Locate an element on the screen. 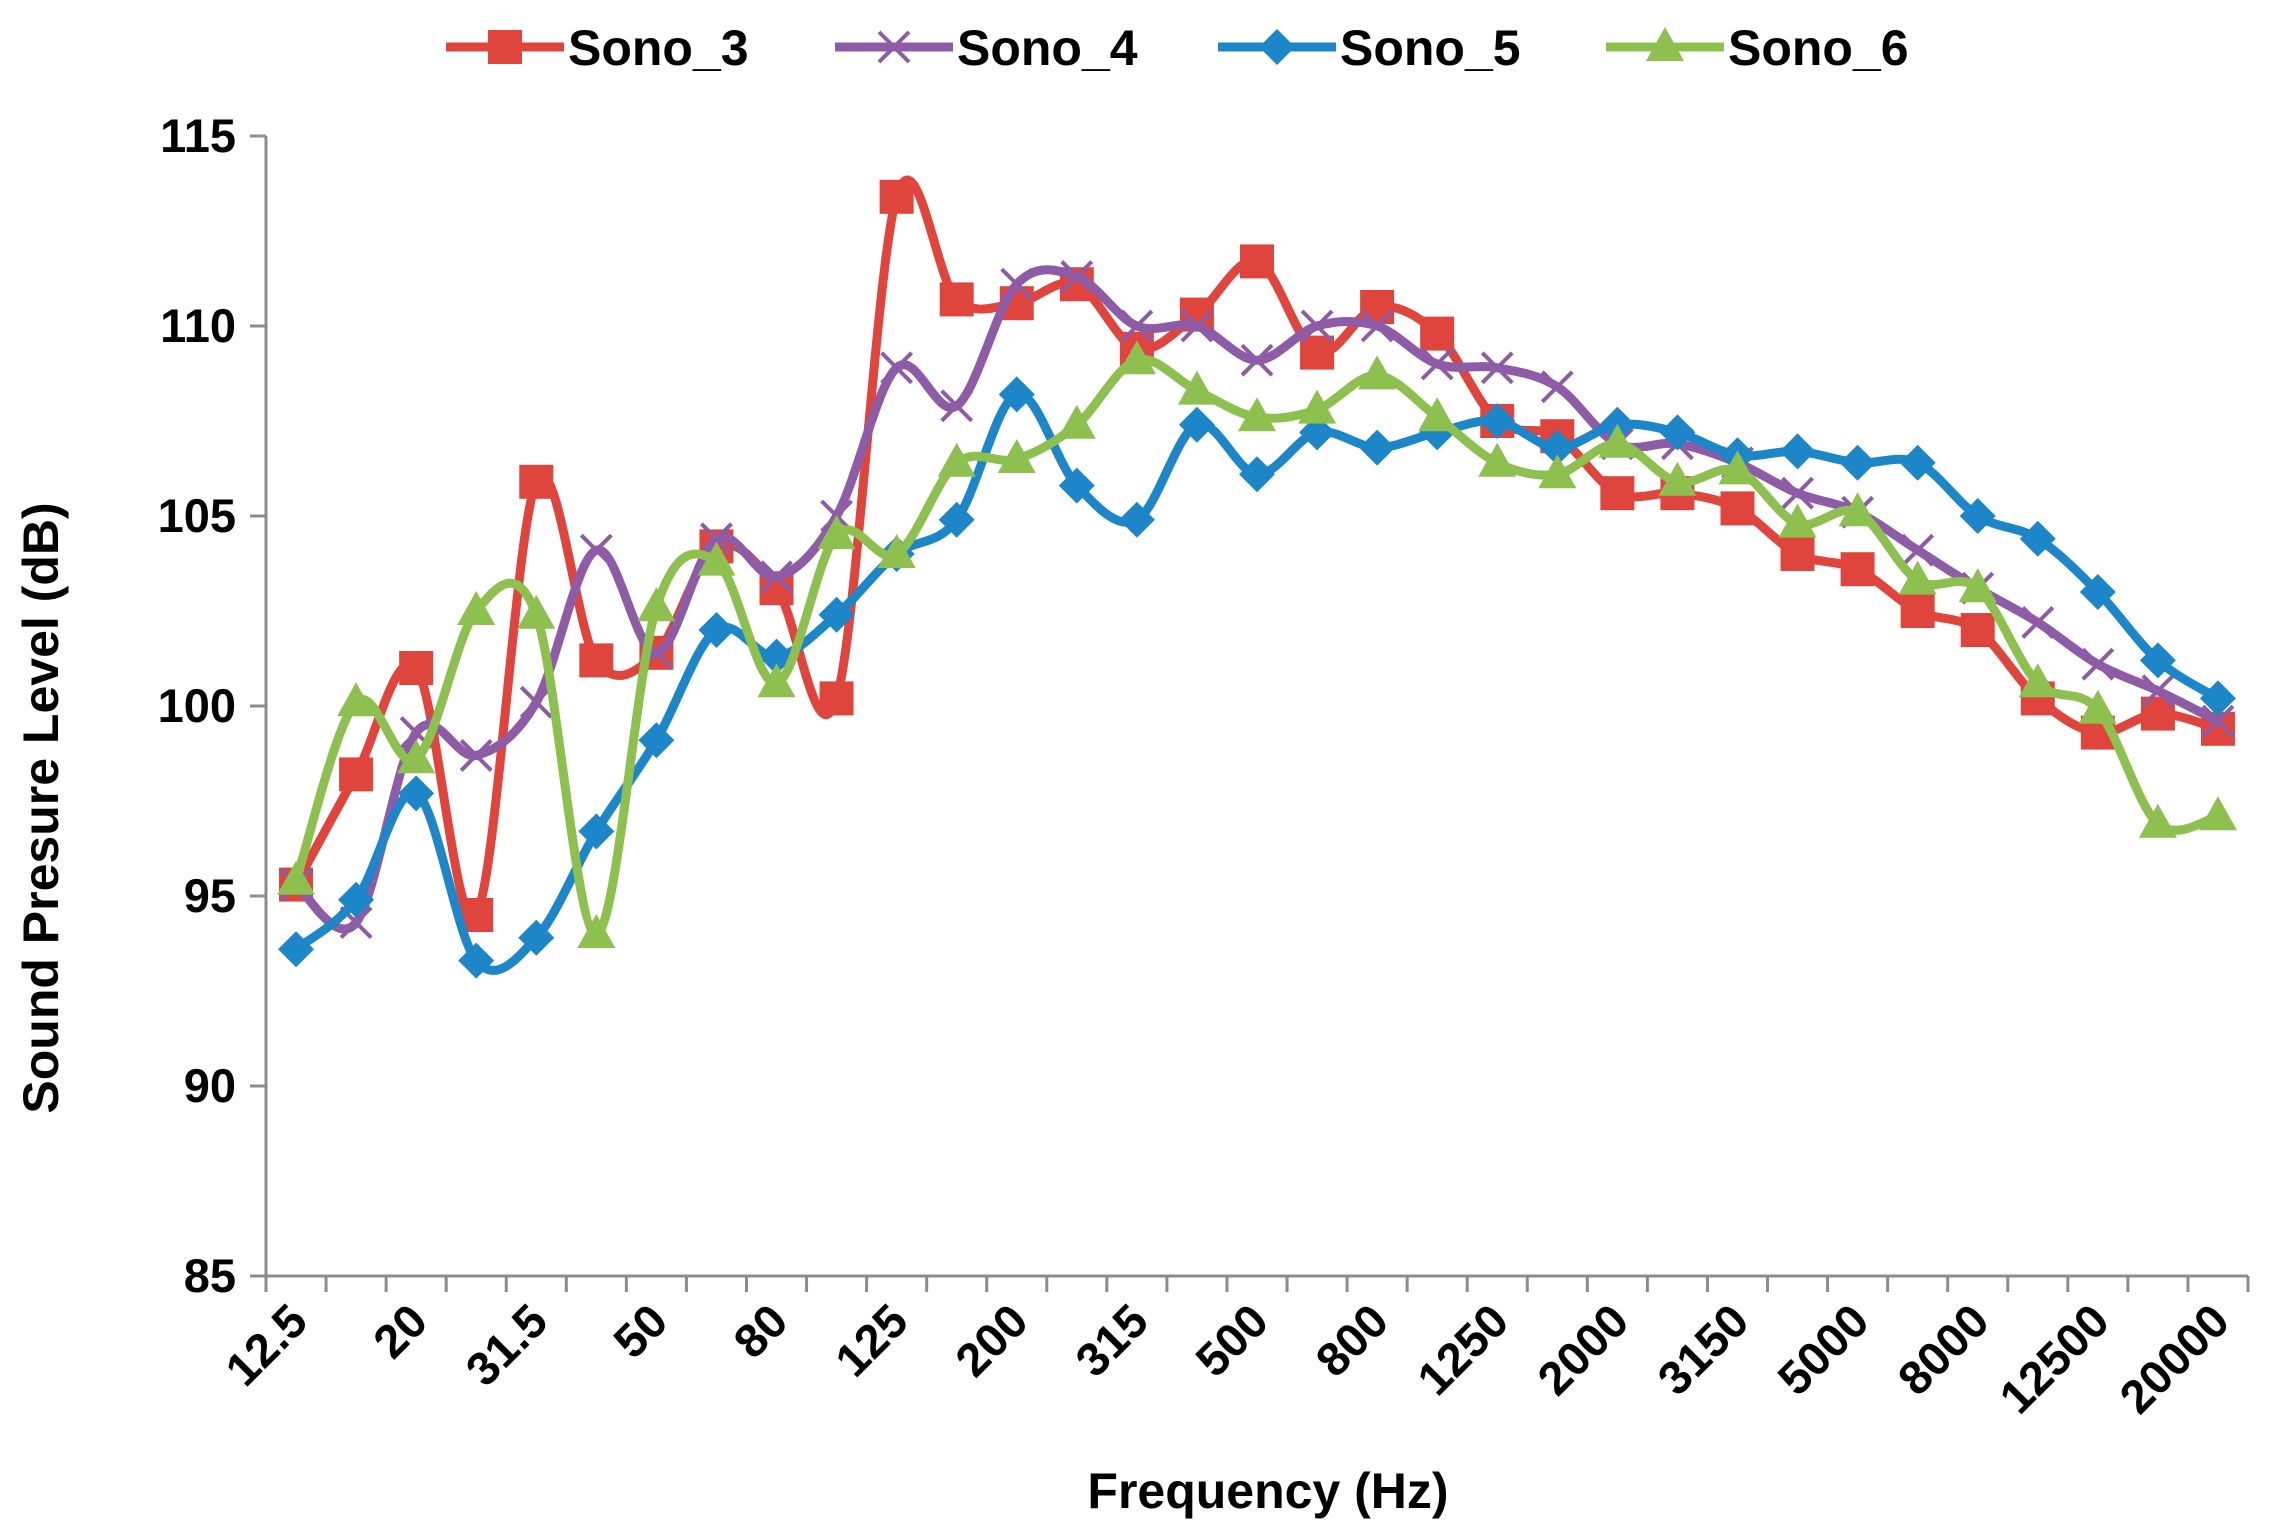 Image resolution: width=2271 pixels, height=1526 pixels. x-tick-label: 20000 is located at coordinates (2174, 1359).